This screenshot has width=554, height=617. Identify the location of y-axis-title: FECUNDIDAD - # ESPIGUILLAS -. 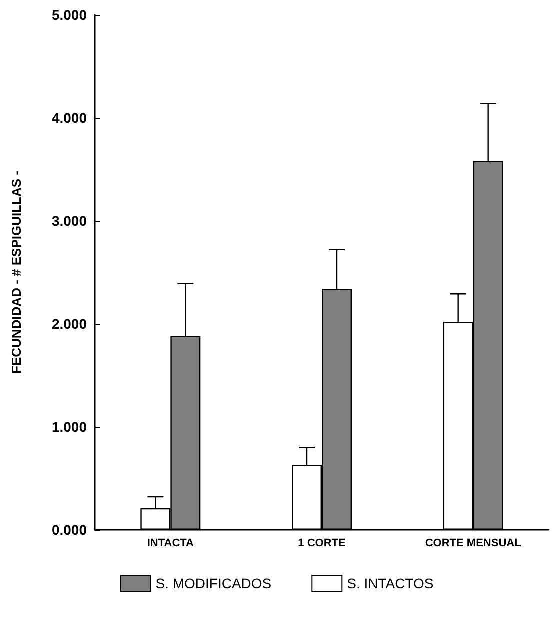
(16, 272).